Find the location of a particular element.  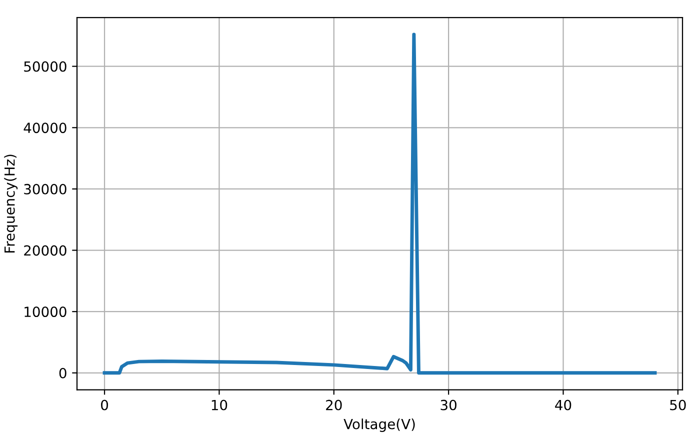

x-tick-label: 50 is located at coordinates (678, 405).